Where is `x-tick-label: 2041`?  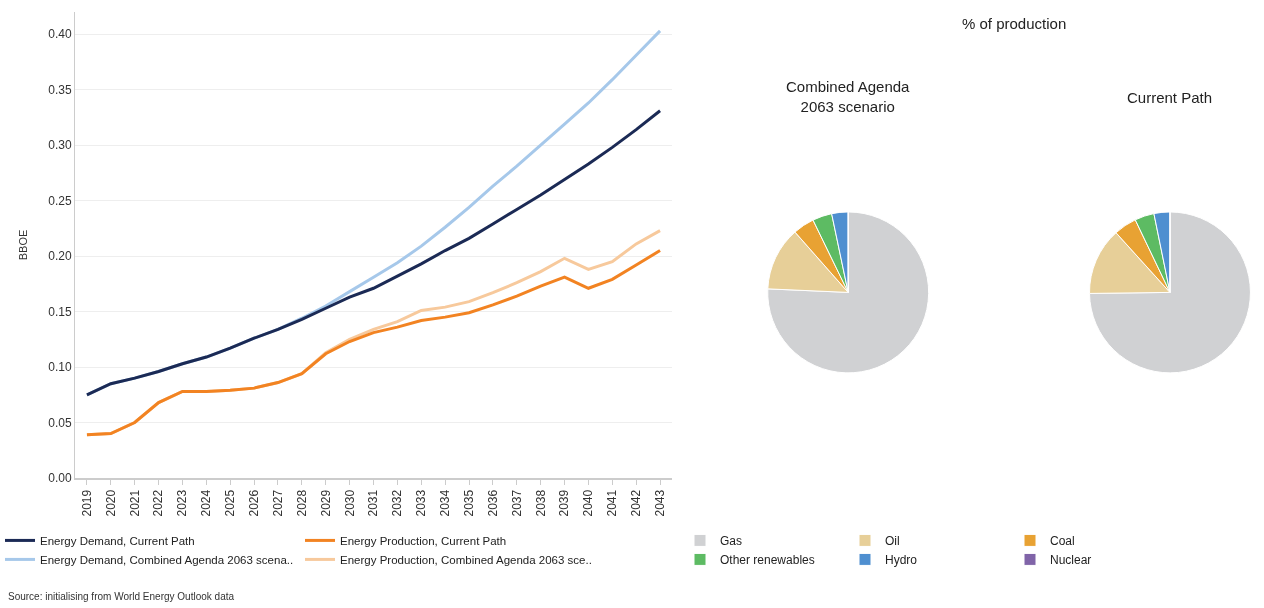 x-tick-label: 2041 is located at coordinates (612, 503).